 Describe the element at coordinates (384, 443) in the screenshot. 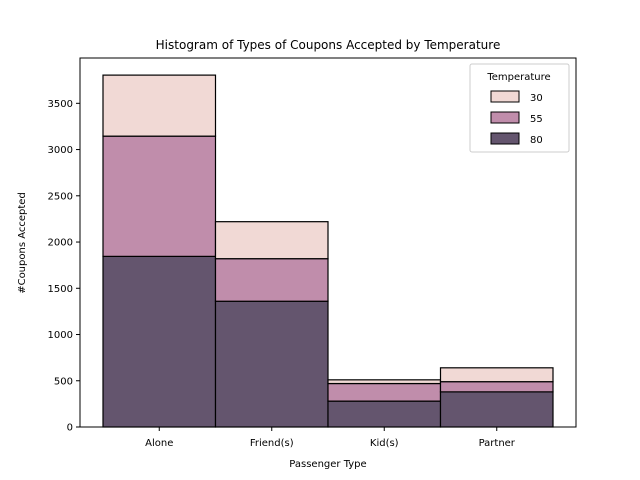

I see `x-tick-label: Kid(s)` at that location.